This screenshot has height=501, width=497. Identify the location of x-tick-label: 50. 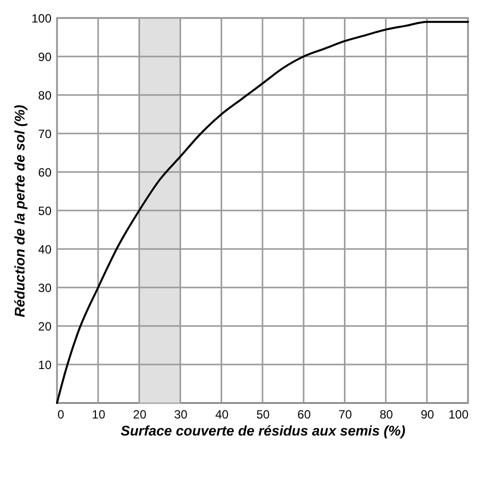
(263, 415).